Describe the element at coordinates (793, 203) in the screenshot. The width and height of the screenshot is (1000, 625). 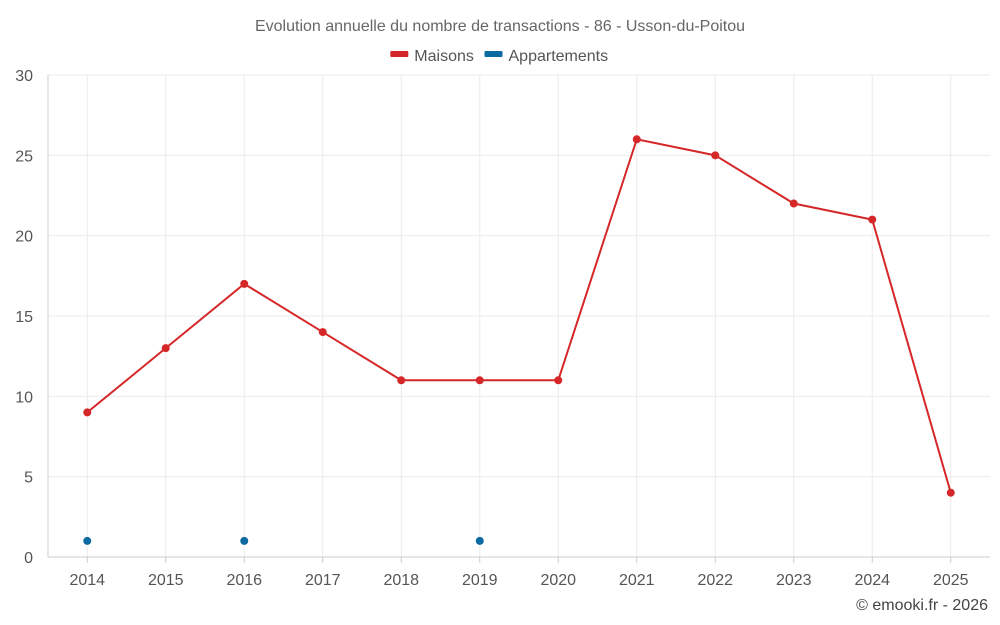
I see `data-point-maisons-2023` at that location.